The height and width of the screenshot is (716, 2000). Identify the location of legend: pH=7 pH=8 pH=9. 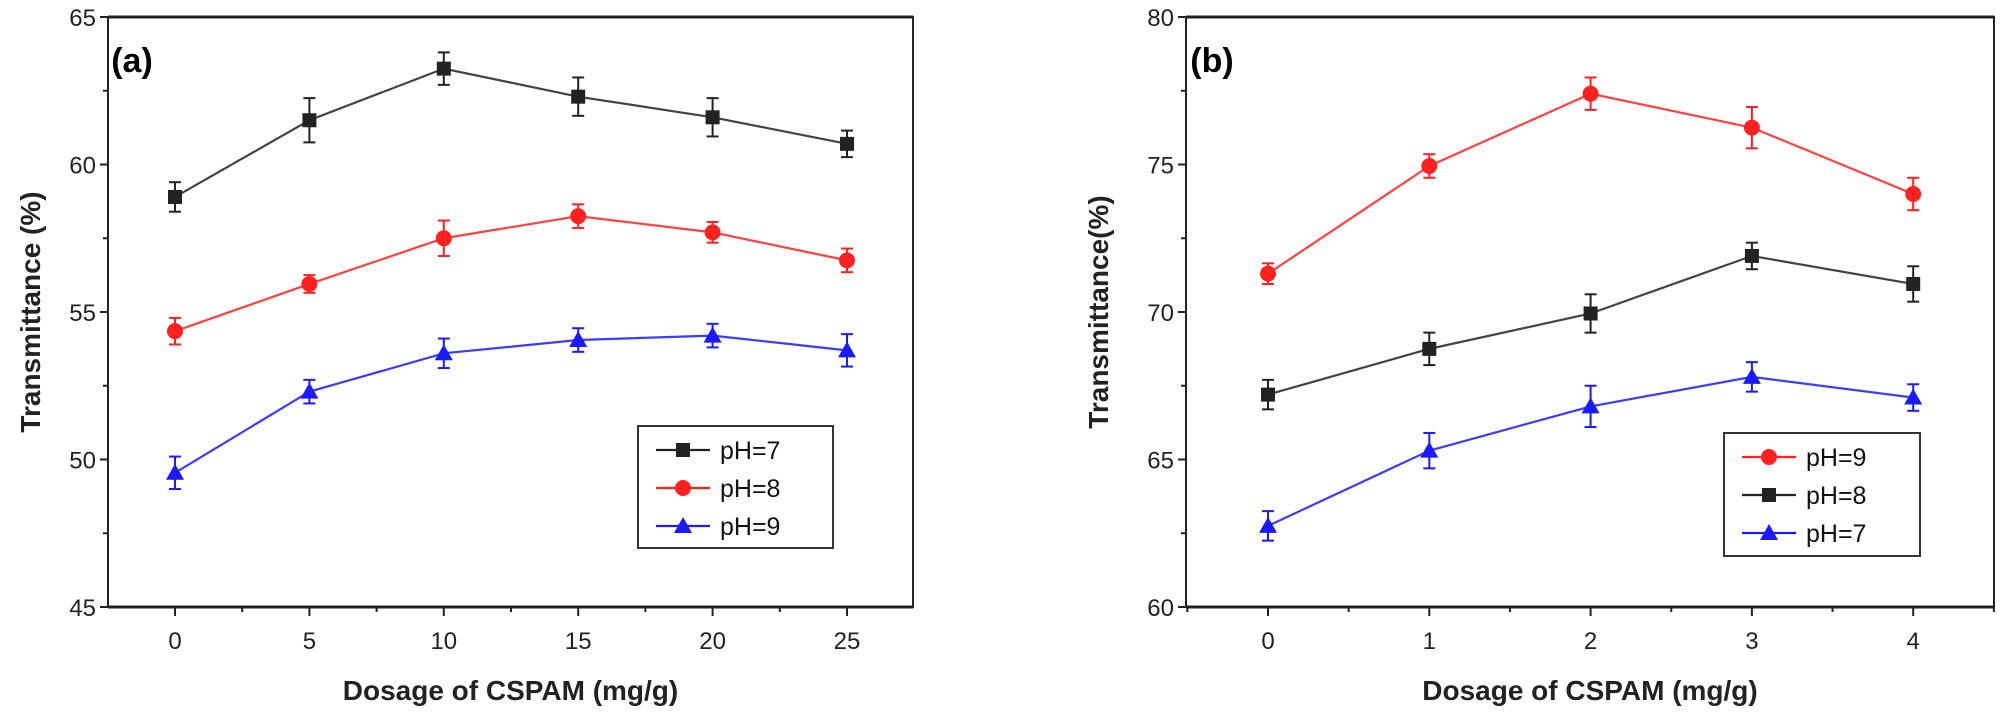
(735, 487).